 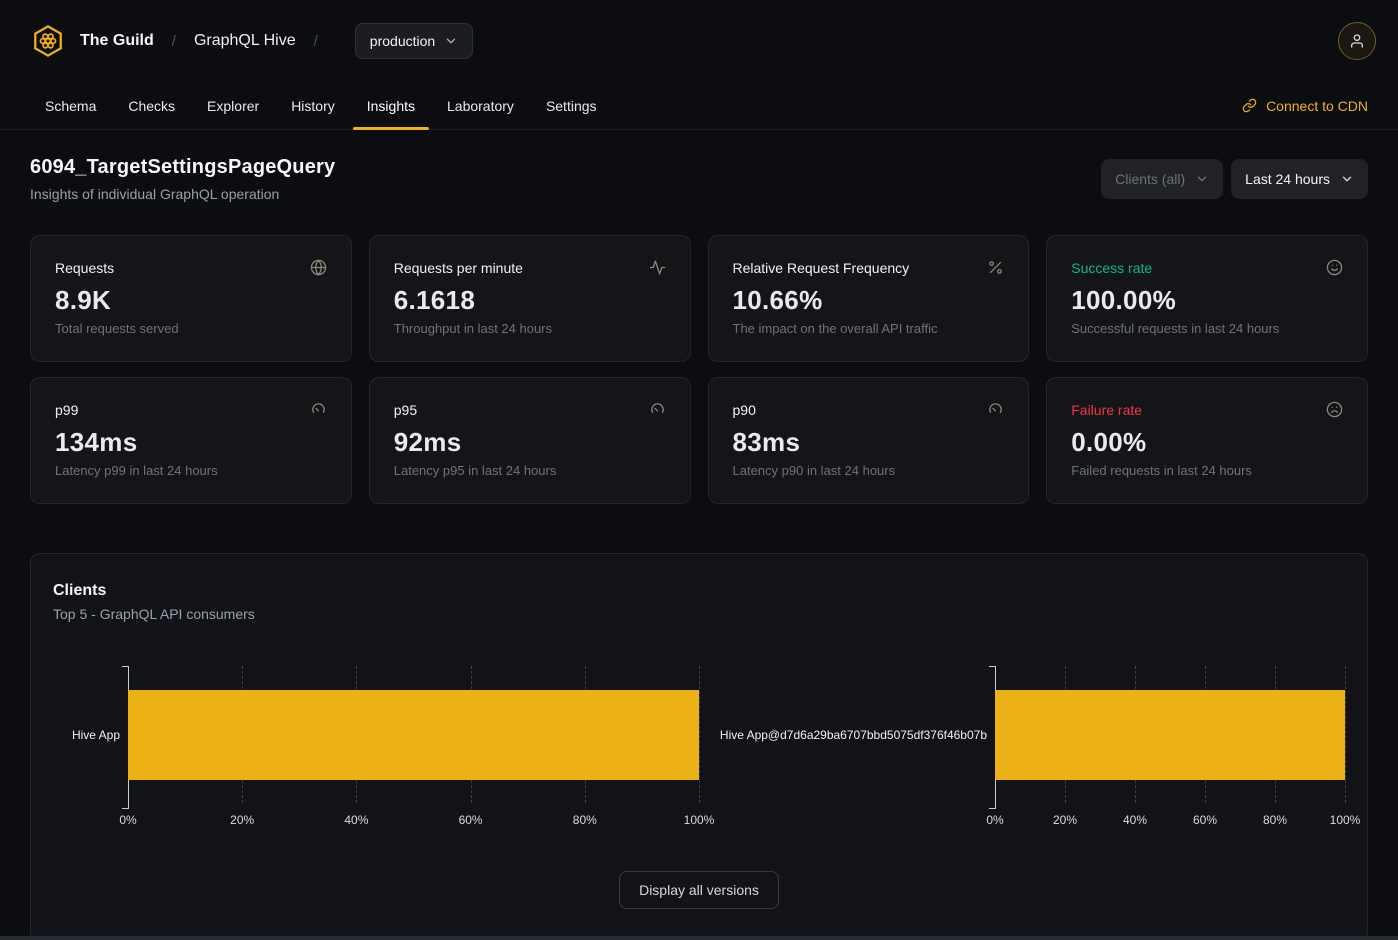 What do you see at coordinates (191, 298) in the screenshot?
I see `stat-card-requests: Requests 8.9K Total requests served` at bounding box center [191, 298].